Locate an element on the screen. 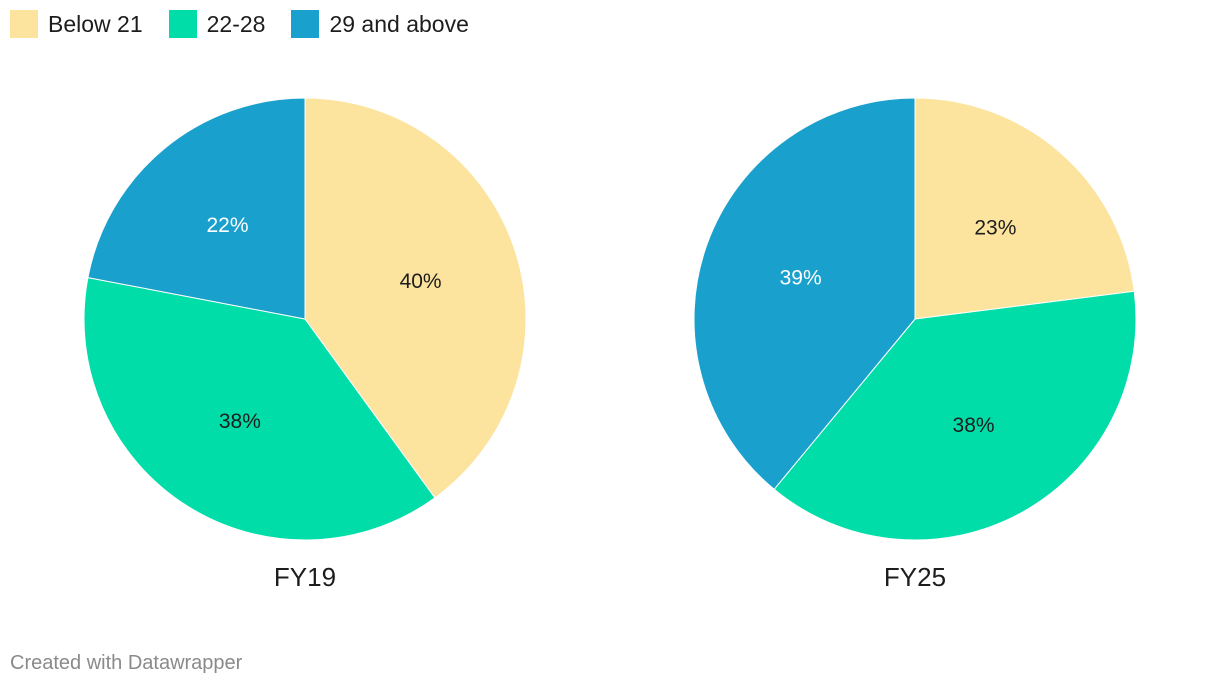 The image size is (1220, 688). legend-item-below-21: Below 21 is located at coordinates (76, 24).